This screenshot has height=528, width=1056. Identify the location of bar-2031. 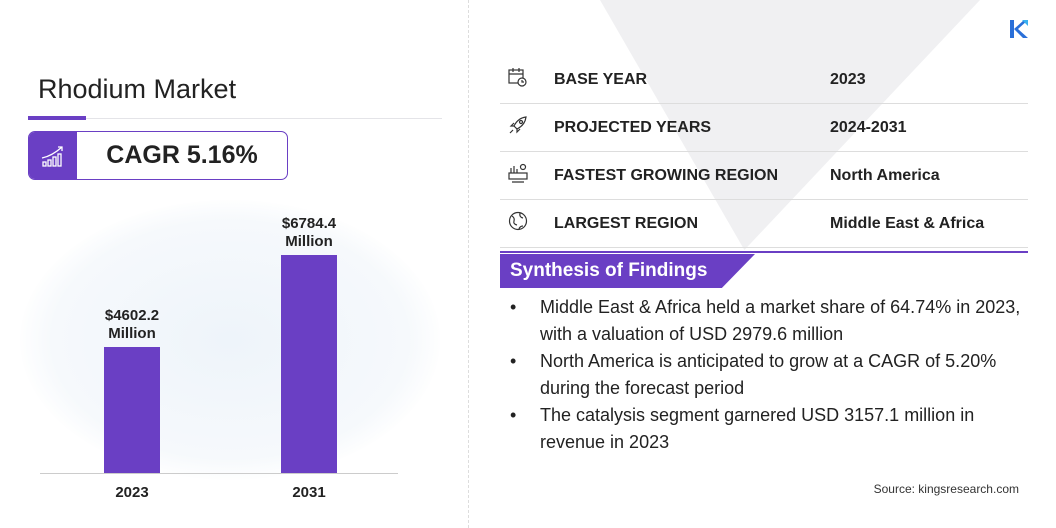
(309, 363).